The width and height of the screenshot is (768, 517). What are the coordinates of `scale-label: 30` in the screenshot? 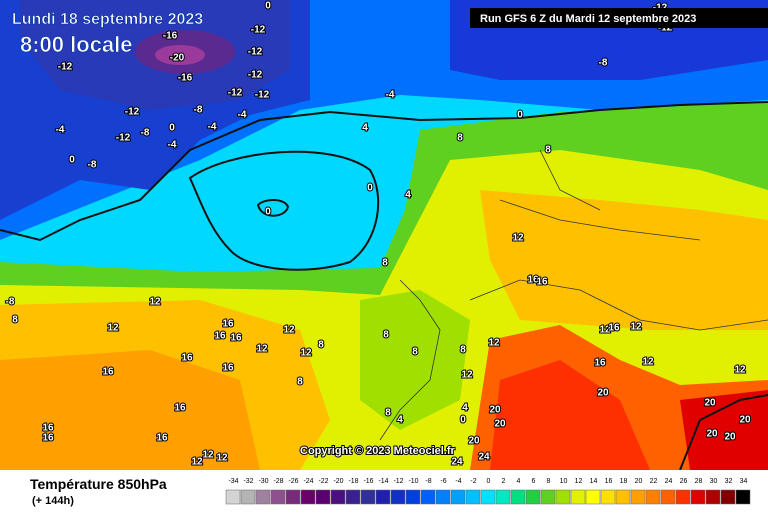 It's located at (714, 481).